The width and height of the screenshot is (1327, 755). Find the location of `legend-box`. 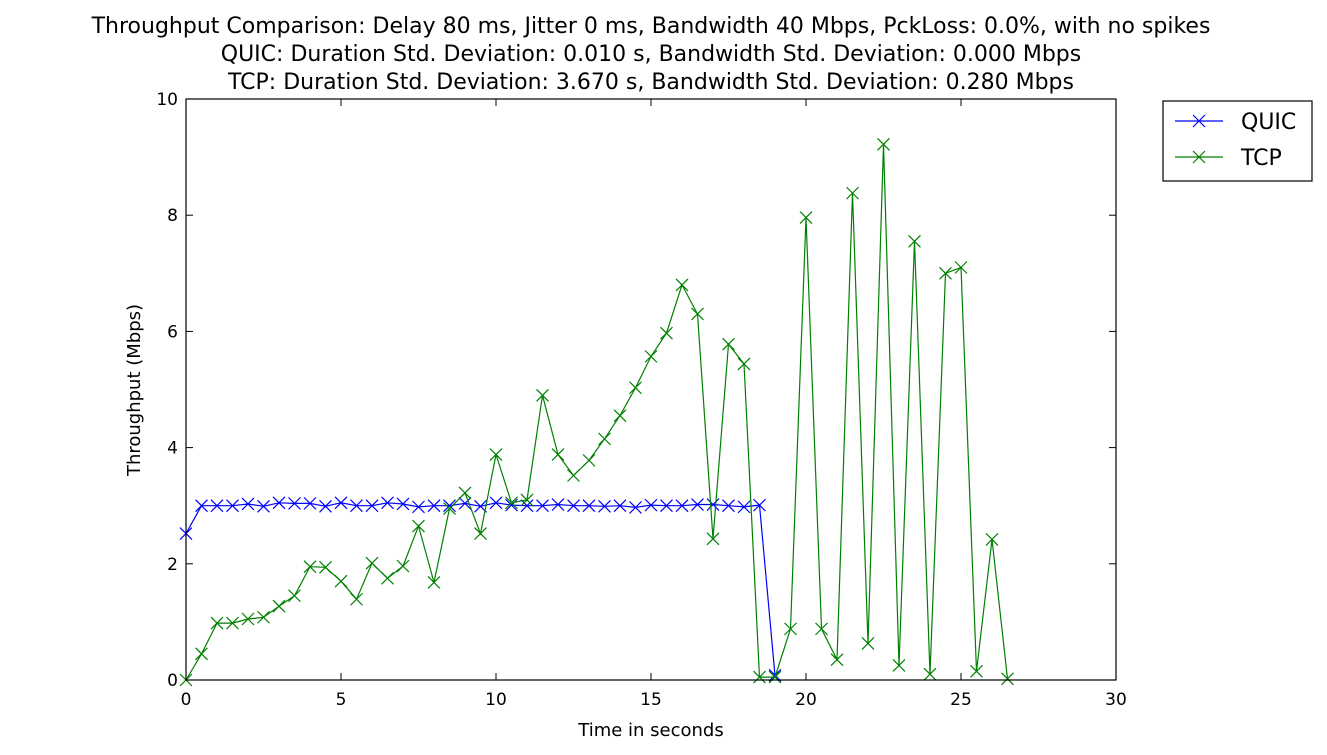

legend-box is located at coordinates (1237, 141).